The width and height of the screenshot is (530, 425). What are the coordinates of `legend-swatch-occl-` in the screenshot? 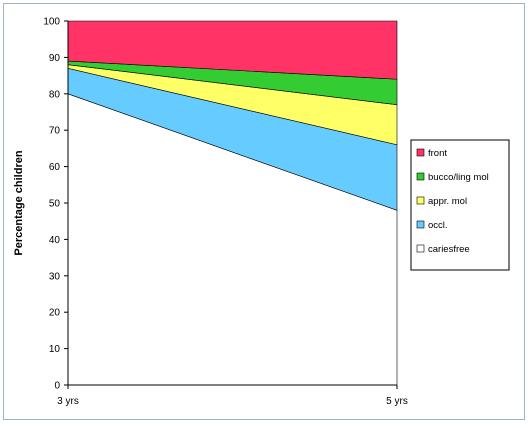 It's located at (420, 224).